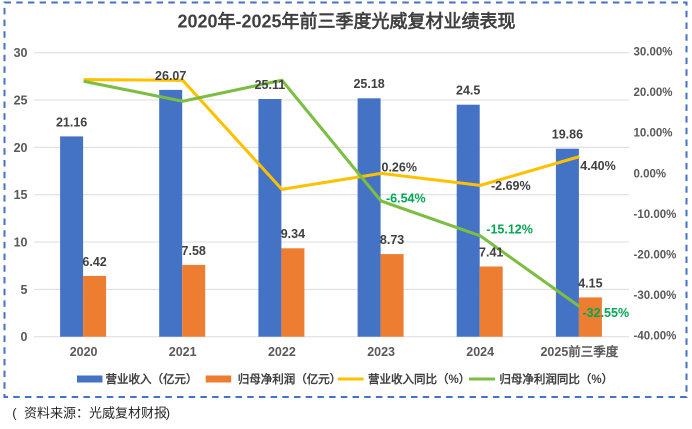  I want to click on svg-text: -32.55%, so click(606, 313).